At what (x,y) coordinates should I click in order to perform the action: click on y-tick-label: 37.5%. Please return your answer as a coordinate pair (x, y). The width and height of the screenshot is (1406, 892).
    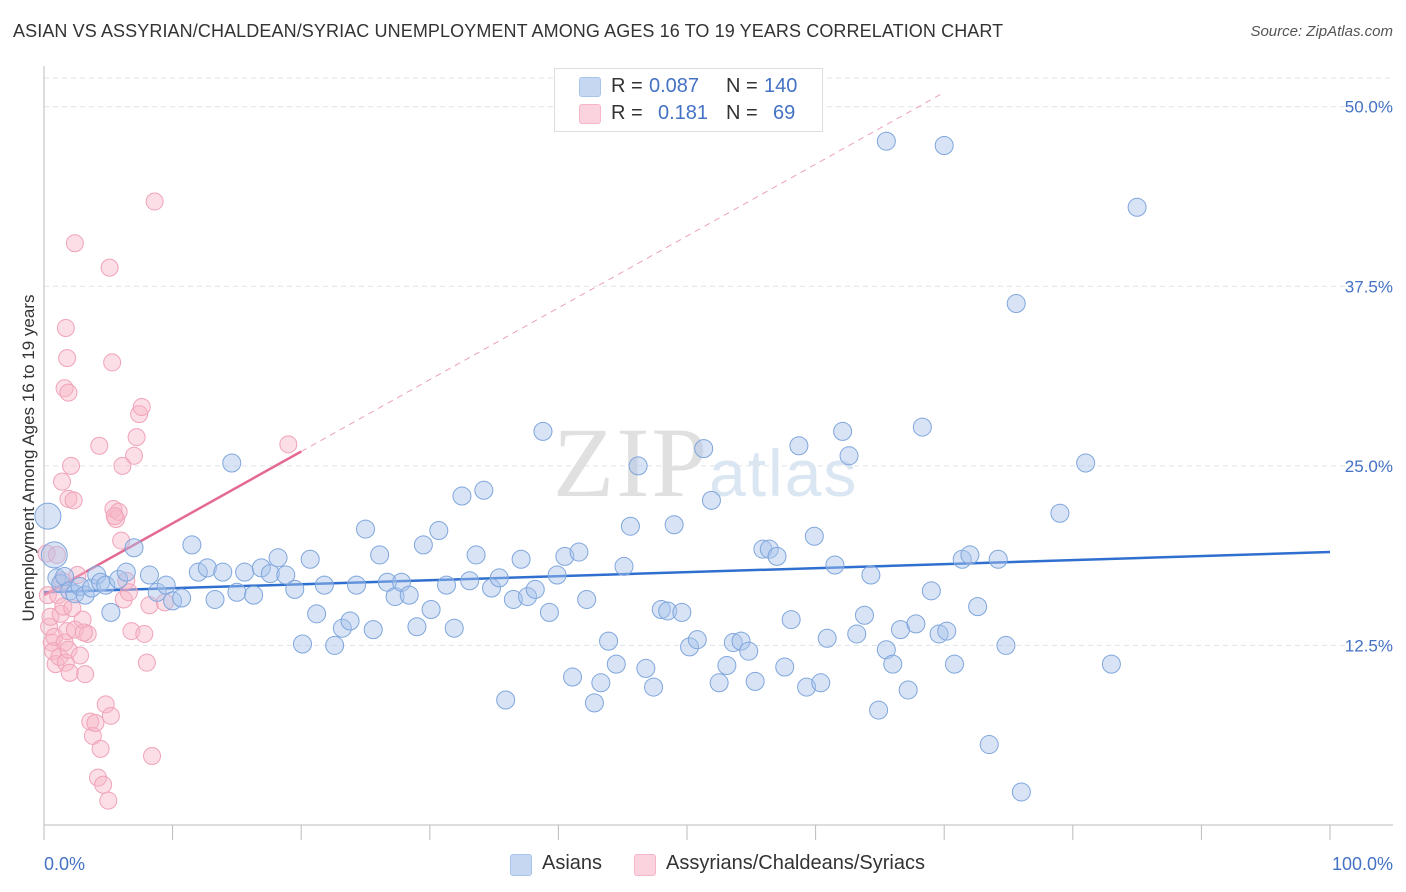
    Looking at the image, I should click on (1369, 286).